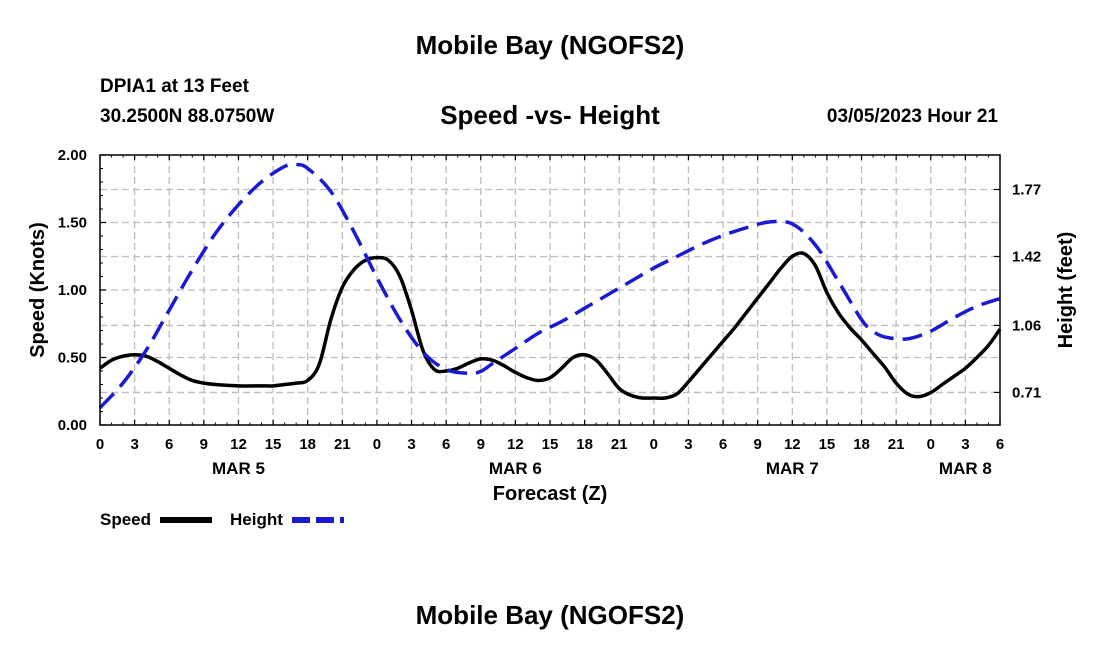 The width and height of the screenshot is (1100, 650). I want to click on y-tick-label-right: 1.06, so click(1026, 325).